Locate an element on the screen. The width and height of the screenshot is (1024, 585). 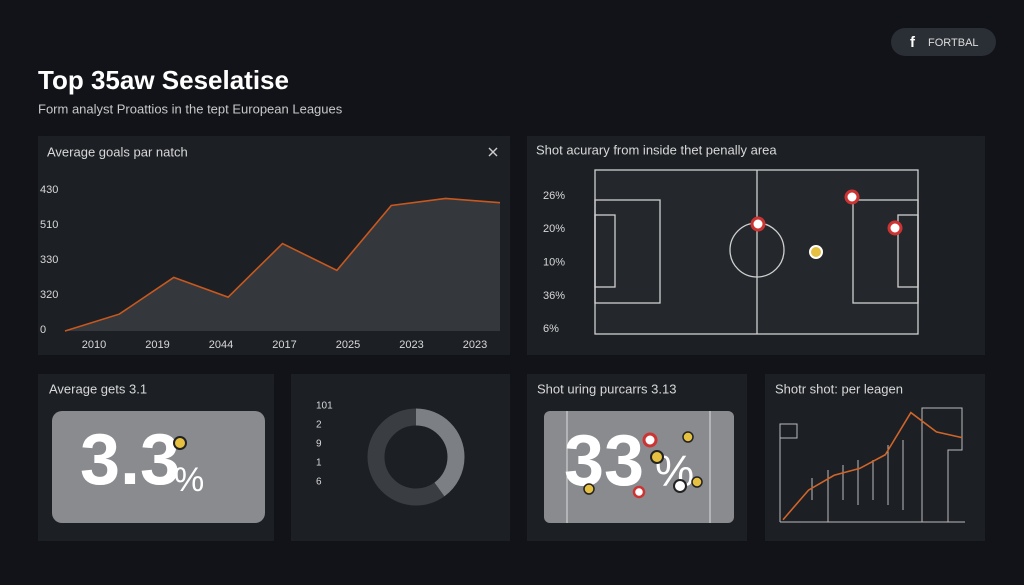
card-title: Shot uring purcarrs 3.13 is located at coordinates (606, 388).